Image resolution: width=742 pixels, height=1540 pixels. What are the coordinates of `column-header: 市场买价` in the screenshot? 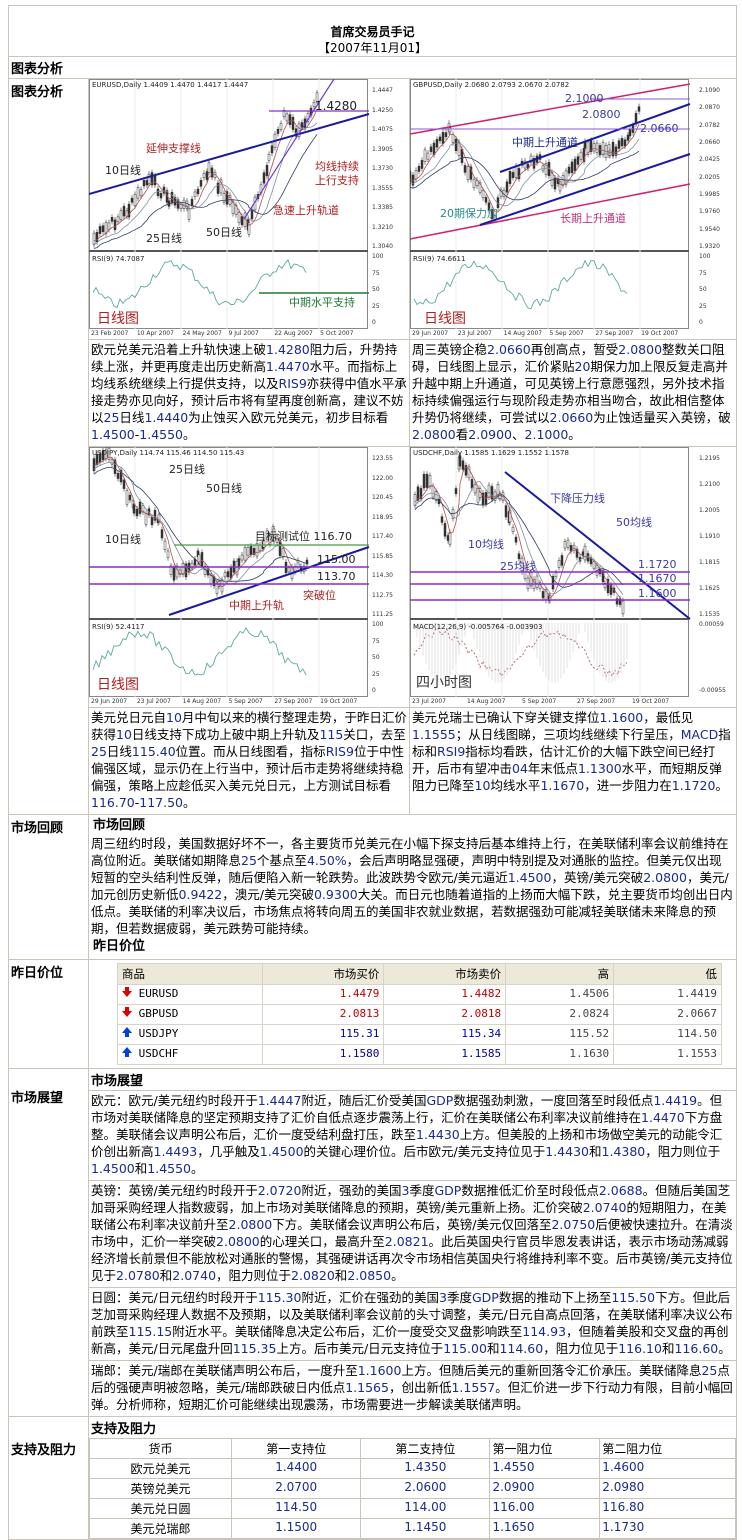 It's located at (323, 974).